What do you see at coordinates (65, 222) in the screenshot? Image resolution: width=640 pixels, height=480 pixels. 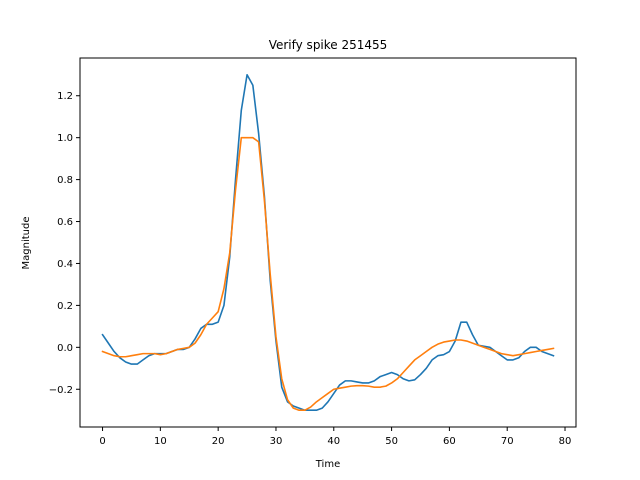 I see `y-tick-label: 0.6` at bounding box center [65, 222].